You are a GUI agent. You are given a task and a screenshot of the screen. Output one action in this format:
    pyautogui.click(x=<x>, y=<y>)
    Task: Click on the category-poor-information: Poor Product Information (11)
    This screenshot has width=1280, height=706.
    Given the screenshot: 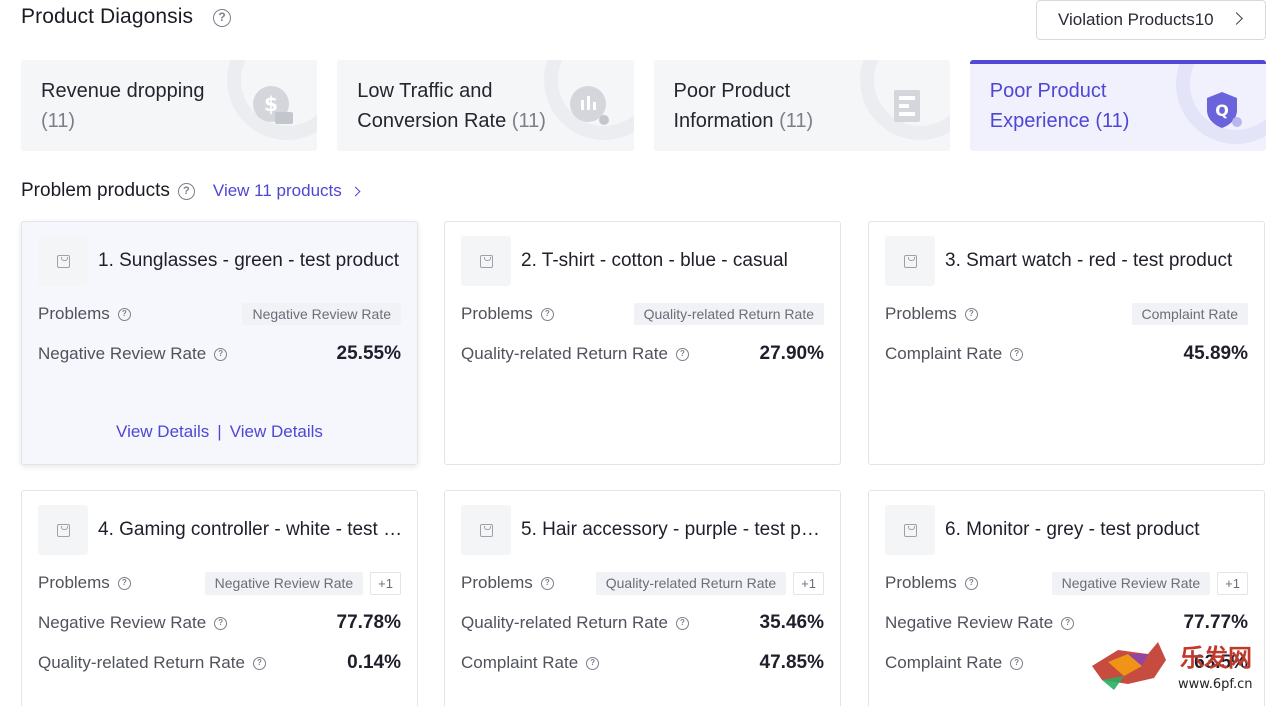 What is the action you would take?
    pyautogui.click(x=801, y=105)
    